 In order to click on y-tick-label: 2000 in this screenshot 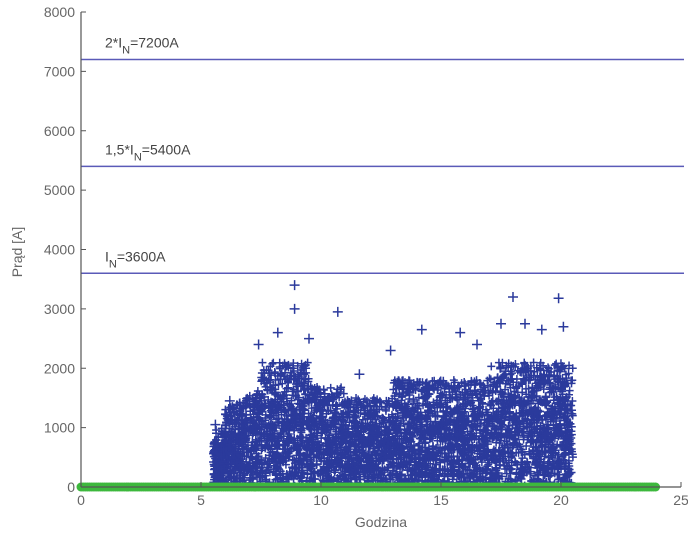, I will do `click(59, 368)`.